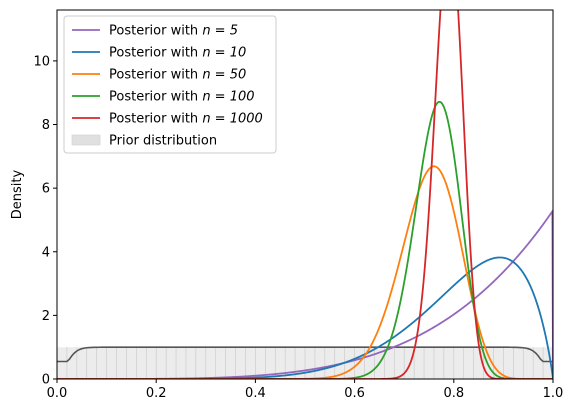 The image size is (574, 413). Describe the element at coordinates (46, 316) in the screenshot. I see `y-tick-label: 2` at that location.